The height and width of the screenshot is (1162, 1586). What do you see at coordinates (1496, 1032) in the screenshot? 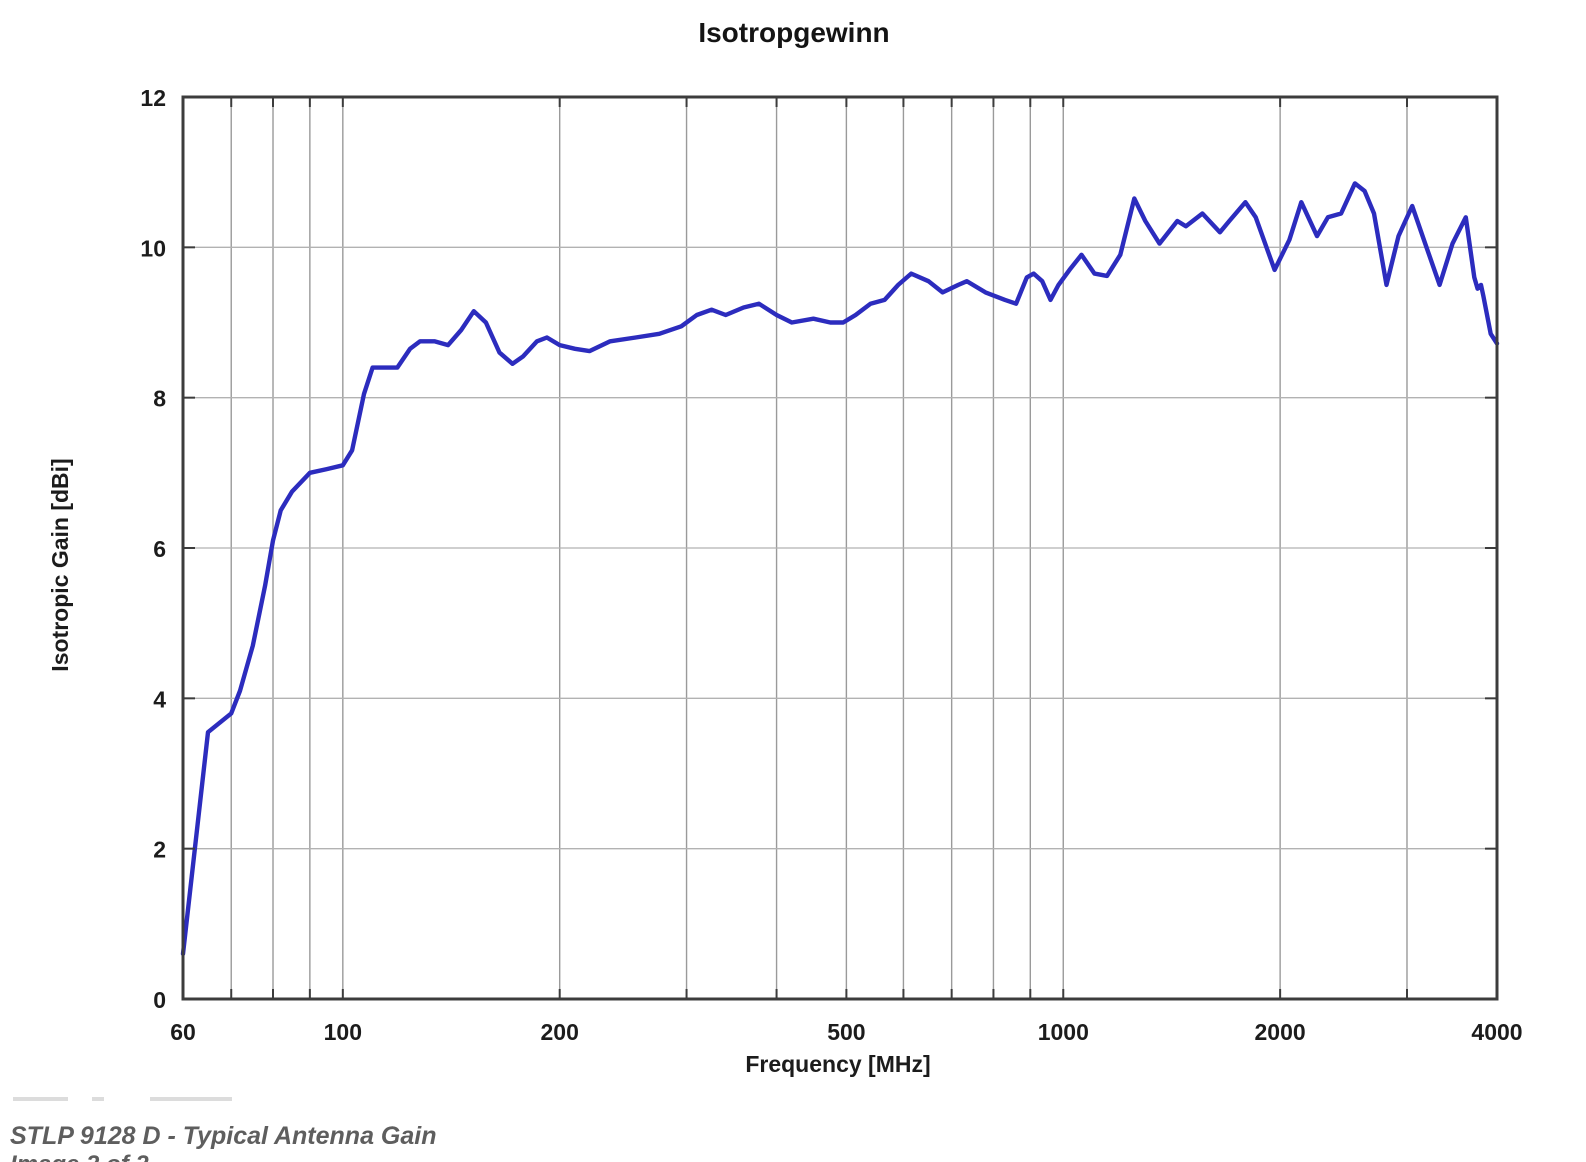
I see `x-tick-label: 4000` at bounding box center [1496, 1032].